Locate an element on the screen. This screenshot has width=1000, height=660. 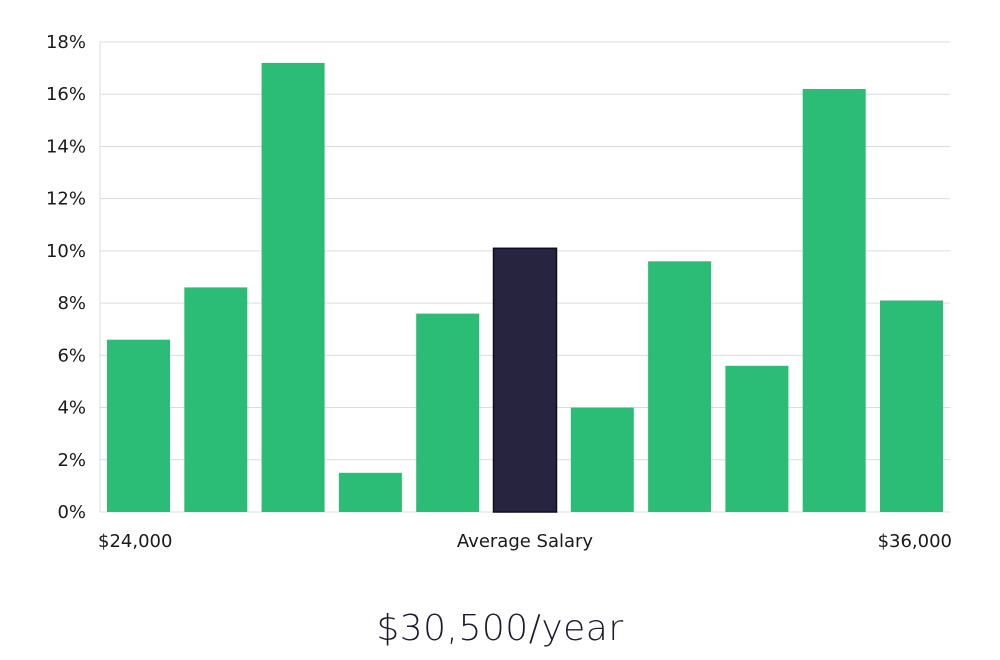
y-axis-ticks: 0% 2% 4% 6% 8% 10% 12% 14% 16% 18% is located at coordinates (66, 277).